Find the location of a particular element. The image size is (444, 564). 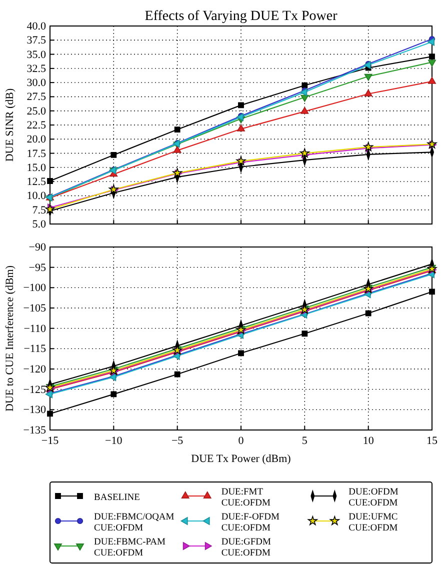

y-tick-label: −100 is located at coordinates (34, 288).